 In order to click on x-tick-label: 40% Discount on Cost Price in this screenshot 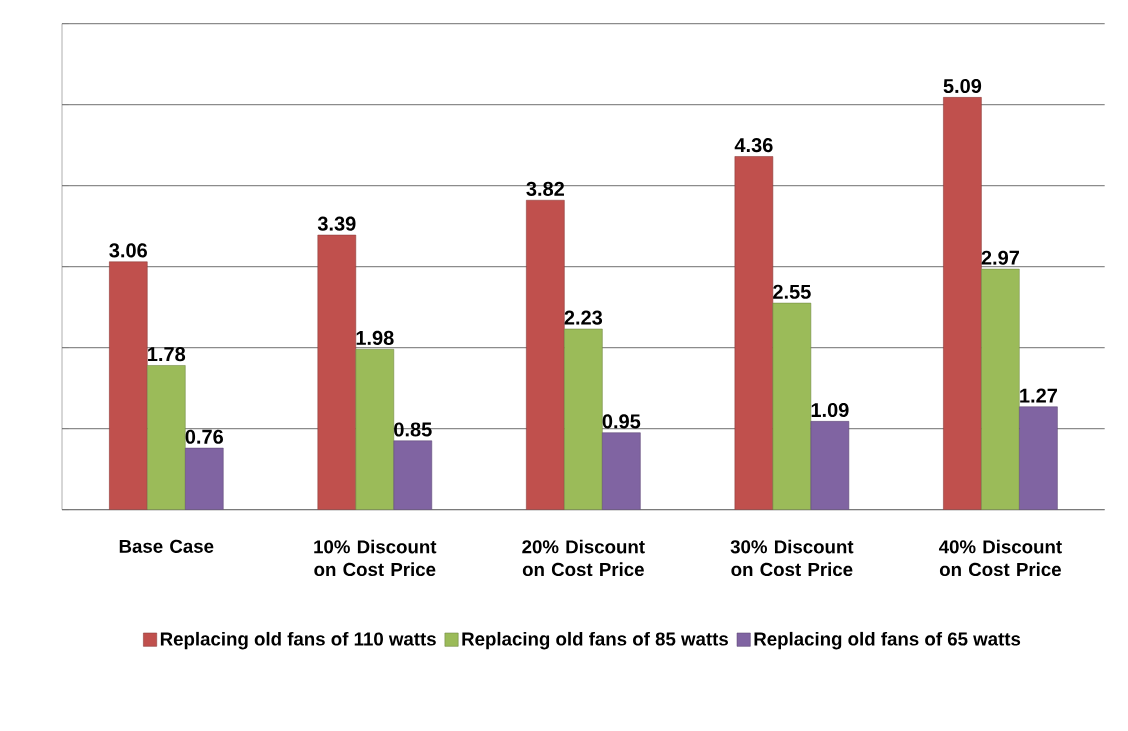, I will do `click(1000, 558)`.